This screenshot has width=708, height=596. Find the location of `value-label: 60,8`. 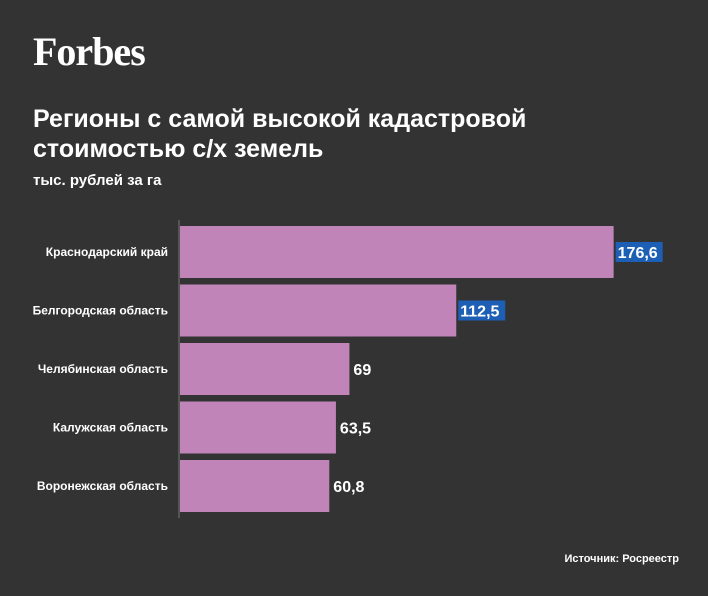

value-label: 60,8 is located at coordinates (348, 487).